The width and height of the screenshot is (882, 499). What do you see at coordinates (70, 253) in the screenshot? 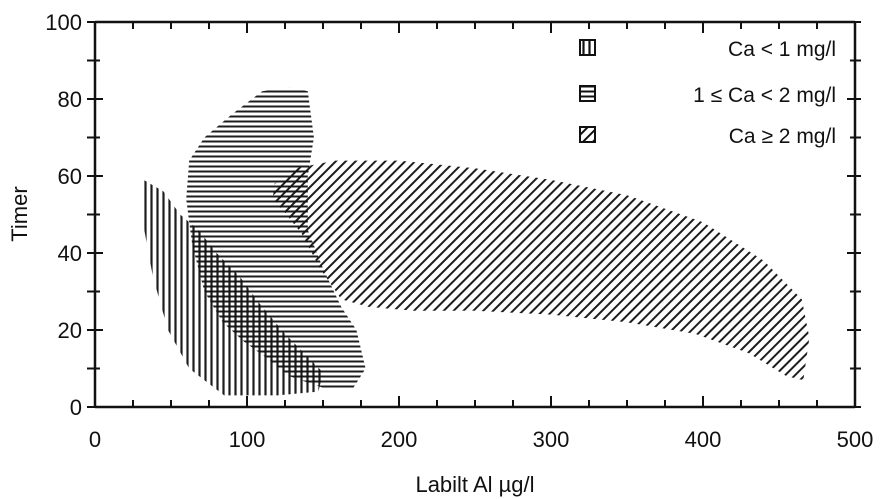
I see `y-tick-label: 40` at bounding box center [70, 253].